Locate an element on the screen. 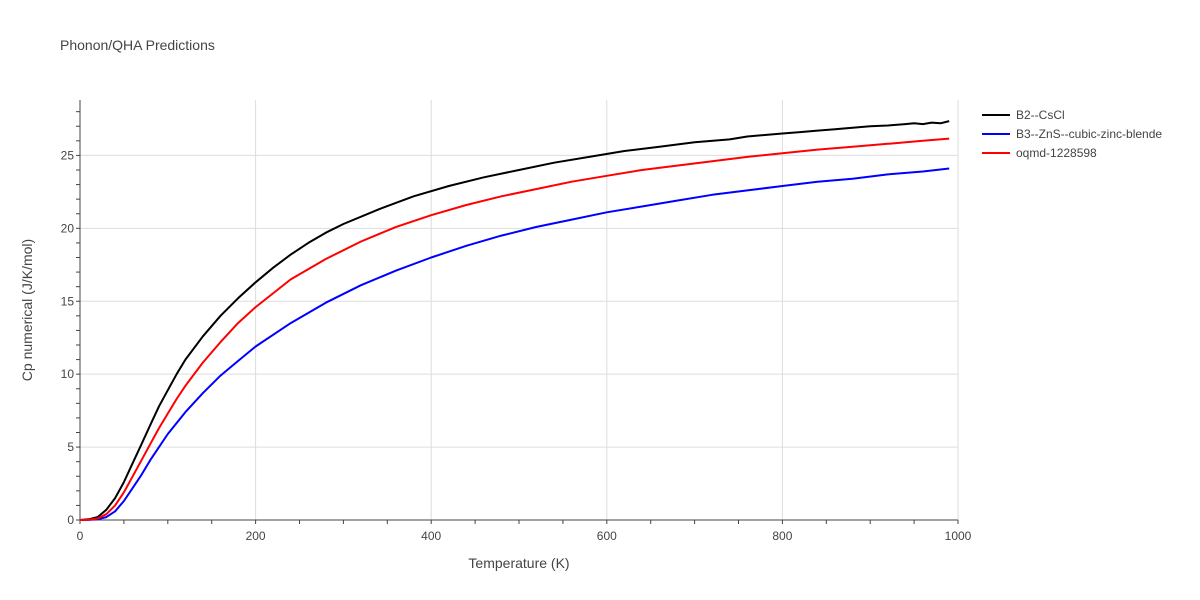 The height and width of the screenshot is (600, 1200). x-tick-label: 800 is located at coordinates (782, 536).